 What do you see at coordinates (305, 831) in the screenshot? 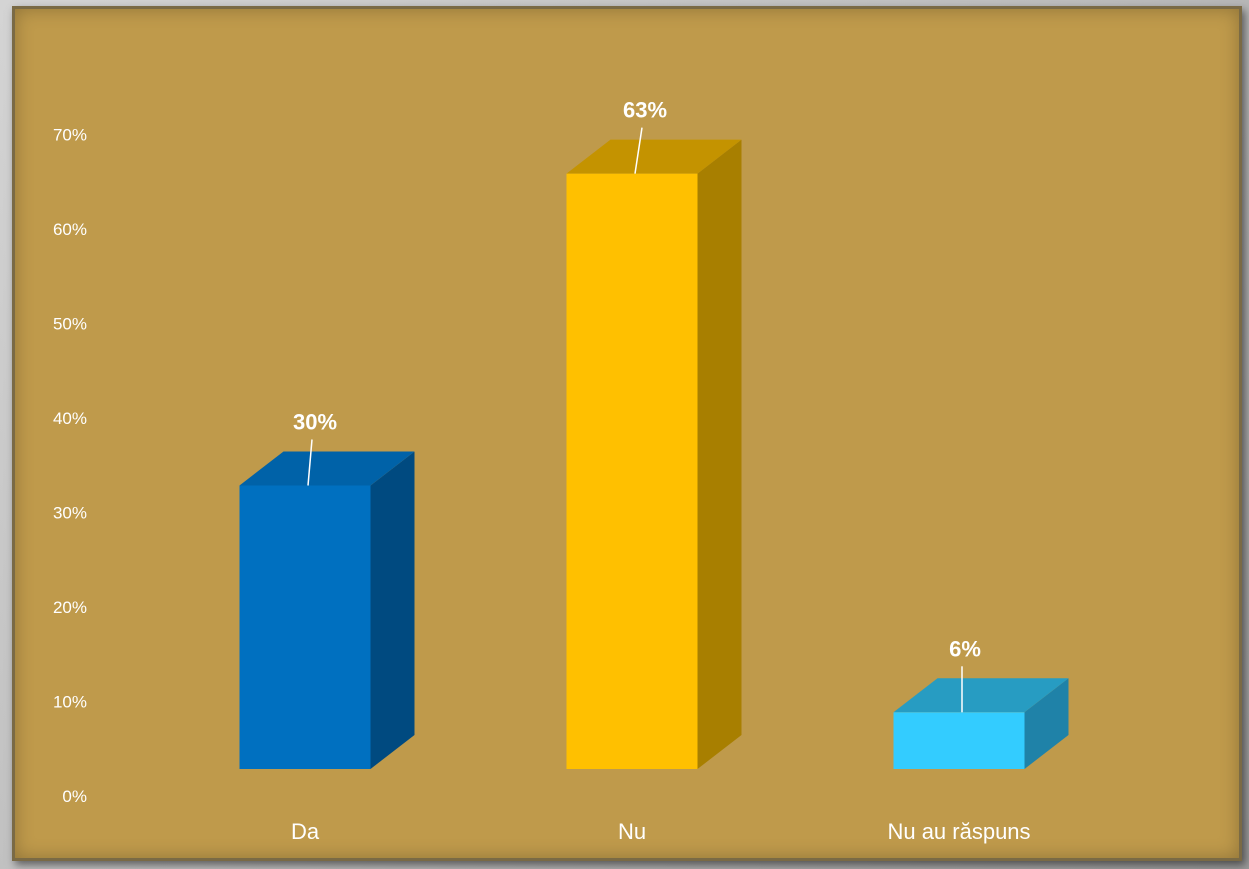
I see `x-category-label: Da` at bounding box center [305, 831].